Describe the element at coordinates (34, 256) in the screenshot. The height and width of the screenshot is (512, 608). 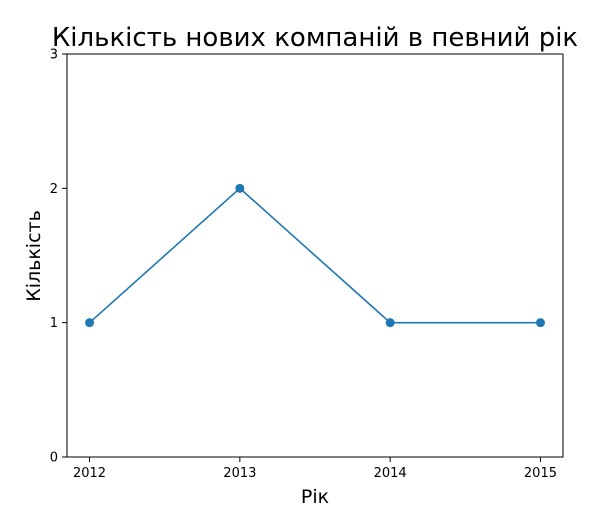
I see `y-axis-label: Кількість` at that location.